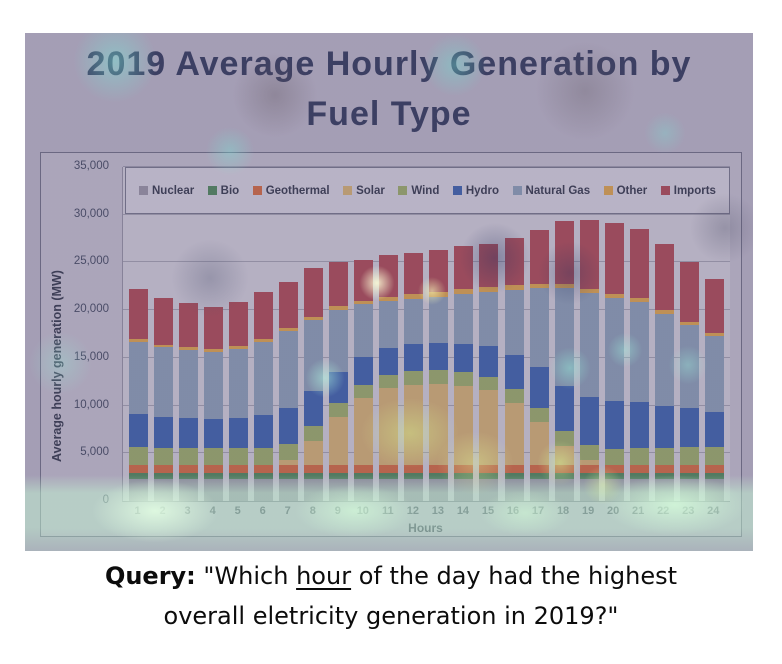 Image resolution: width=782 pixels, height=664 pixels. Describe the element at coordinates (137, 511) in the screenshot. I see `x-tick-label: 1` at that location.